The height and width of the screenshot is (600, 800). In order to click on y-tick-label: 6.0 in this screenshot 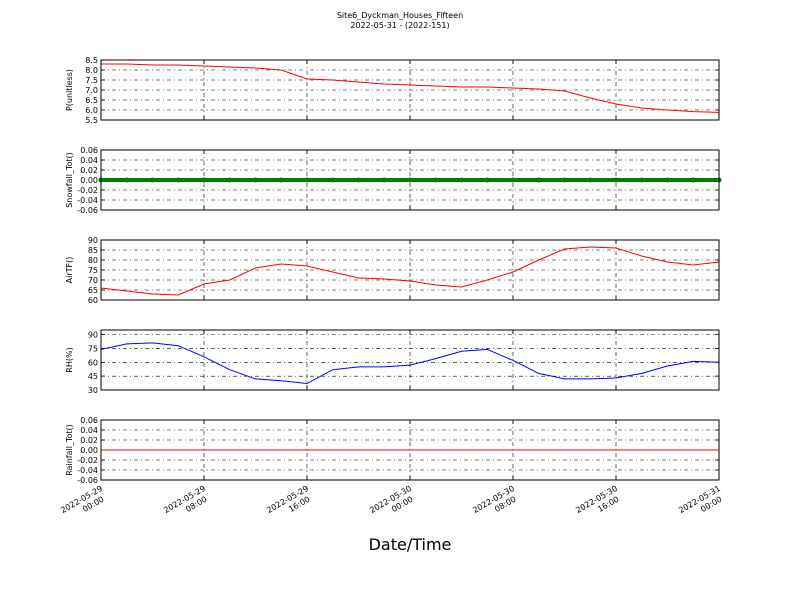, I will do `click(91, 110)`.